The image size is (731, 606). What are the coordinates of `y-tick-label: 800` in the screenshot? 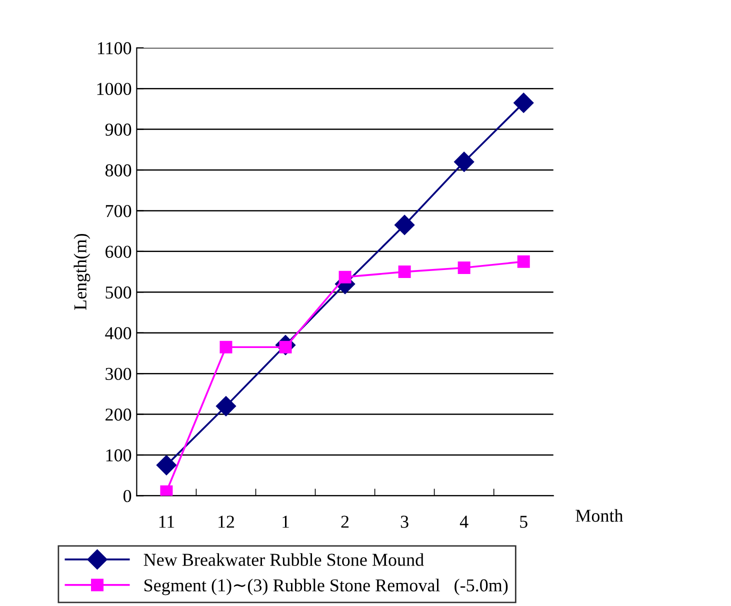 It's located at (118, 170).